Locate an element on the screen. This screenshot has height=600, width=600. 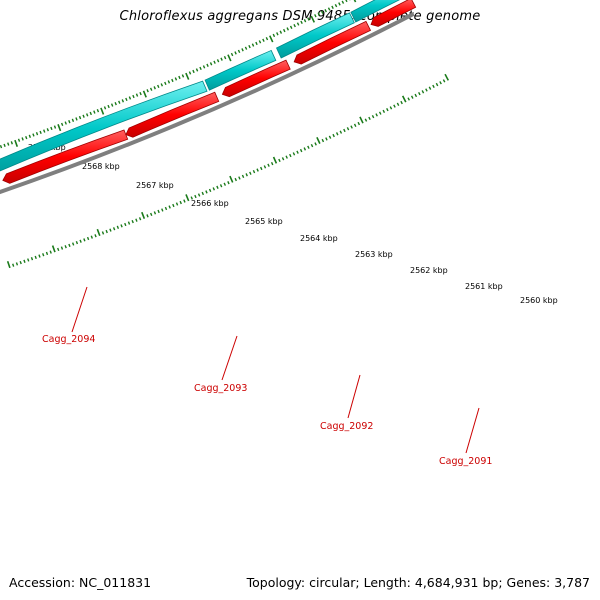
gene-label: Cagg_2093 is located at coordinates (220, 388).